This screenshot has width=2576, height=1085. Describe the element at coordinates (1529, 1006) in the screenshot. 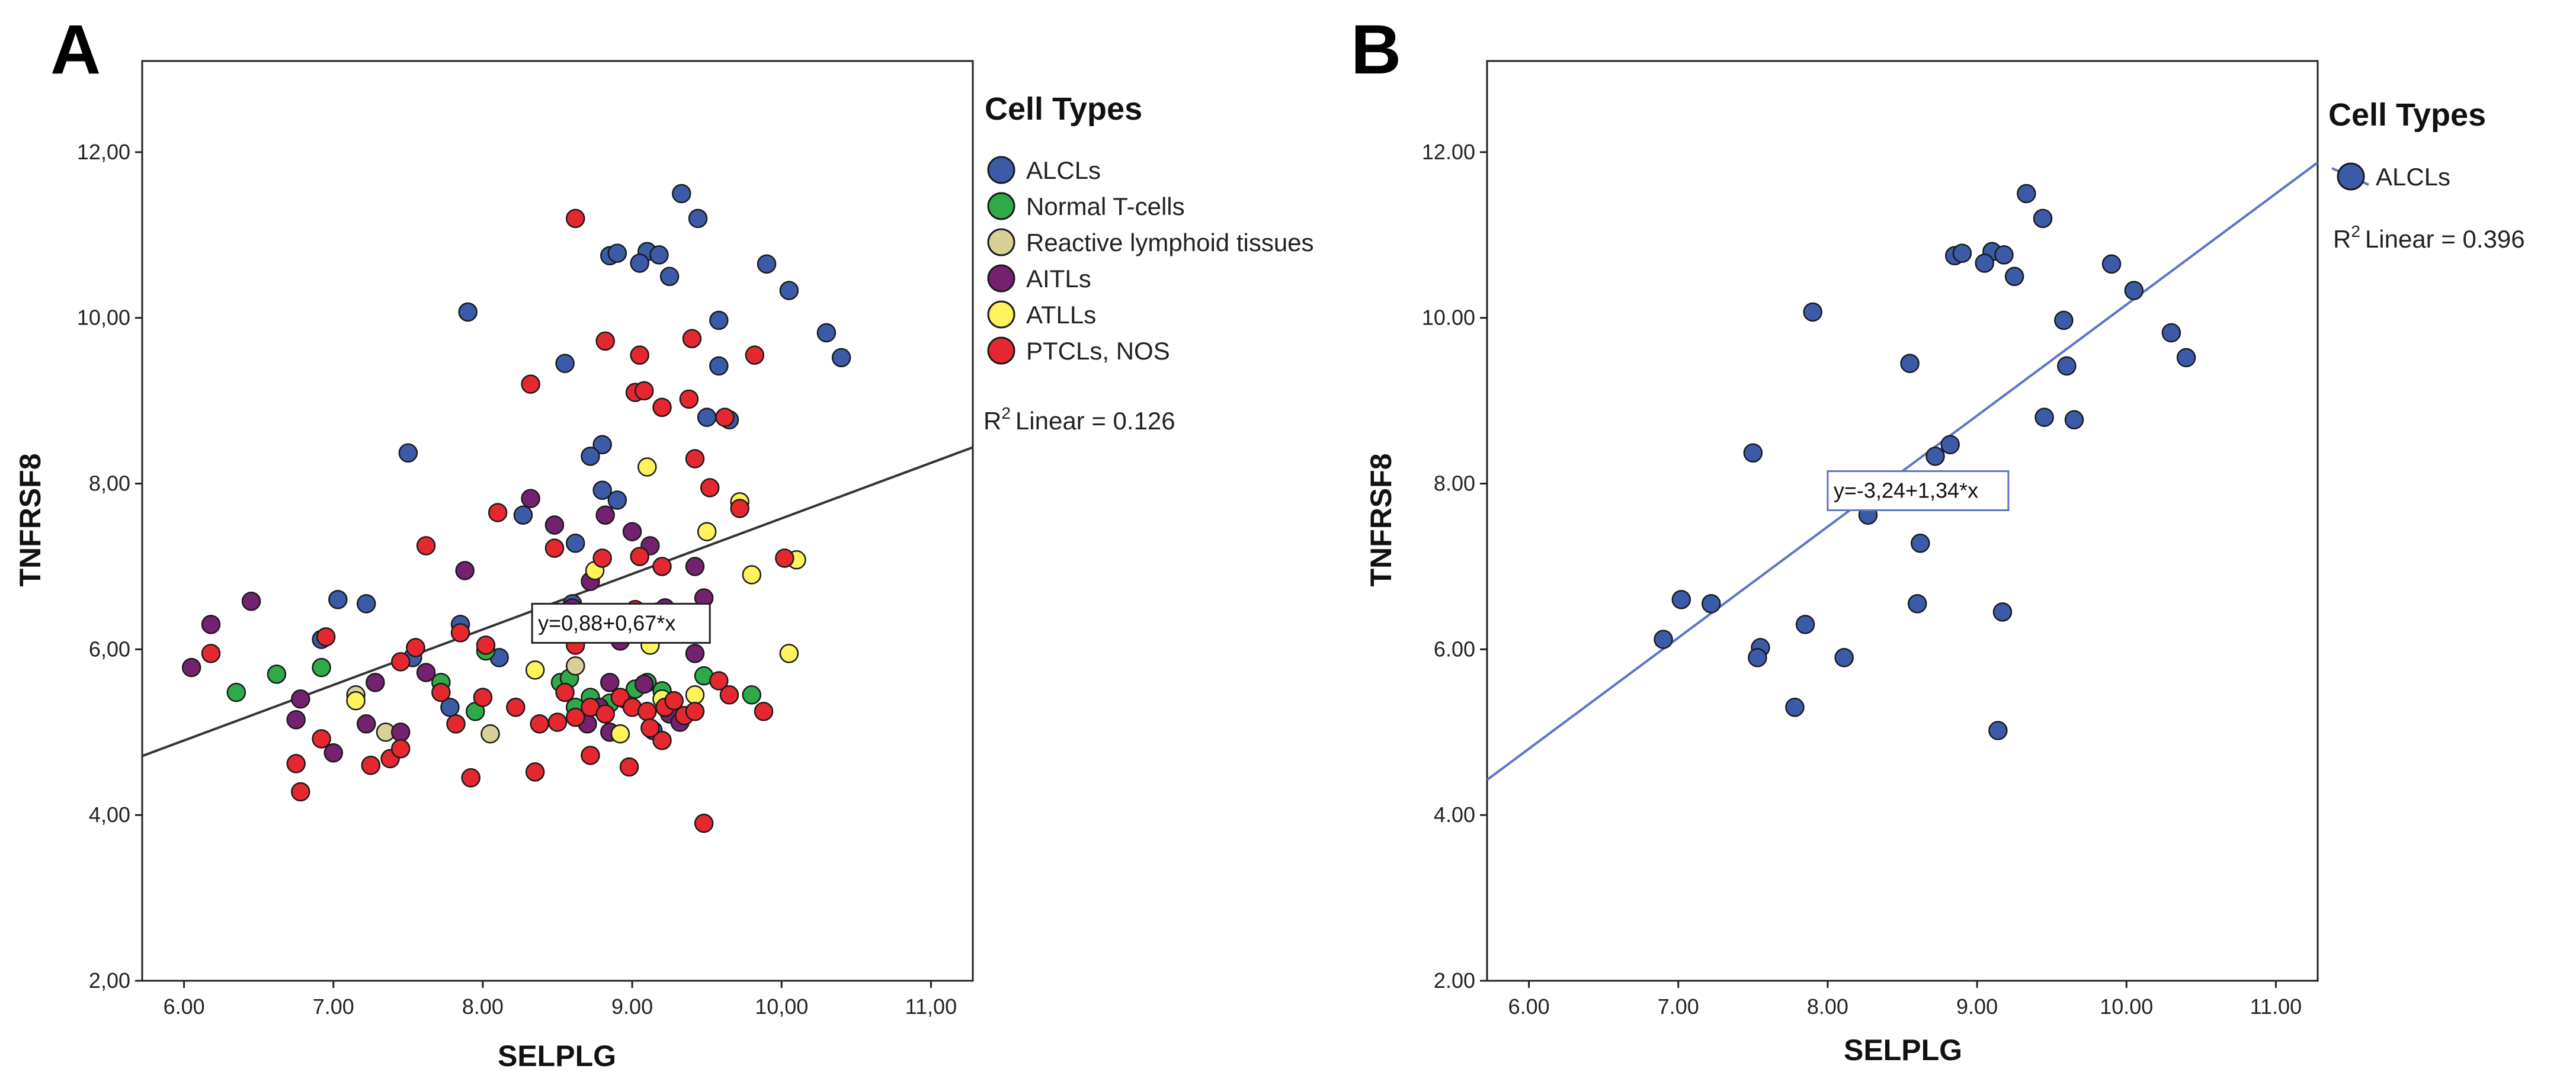

I see `panel-b-x-tick-label: 6.00` at that location.